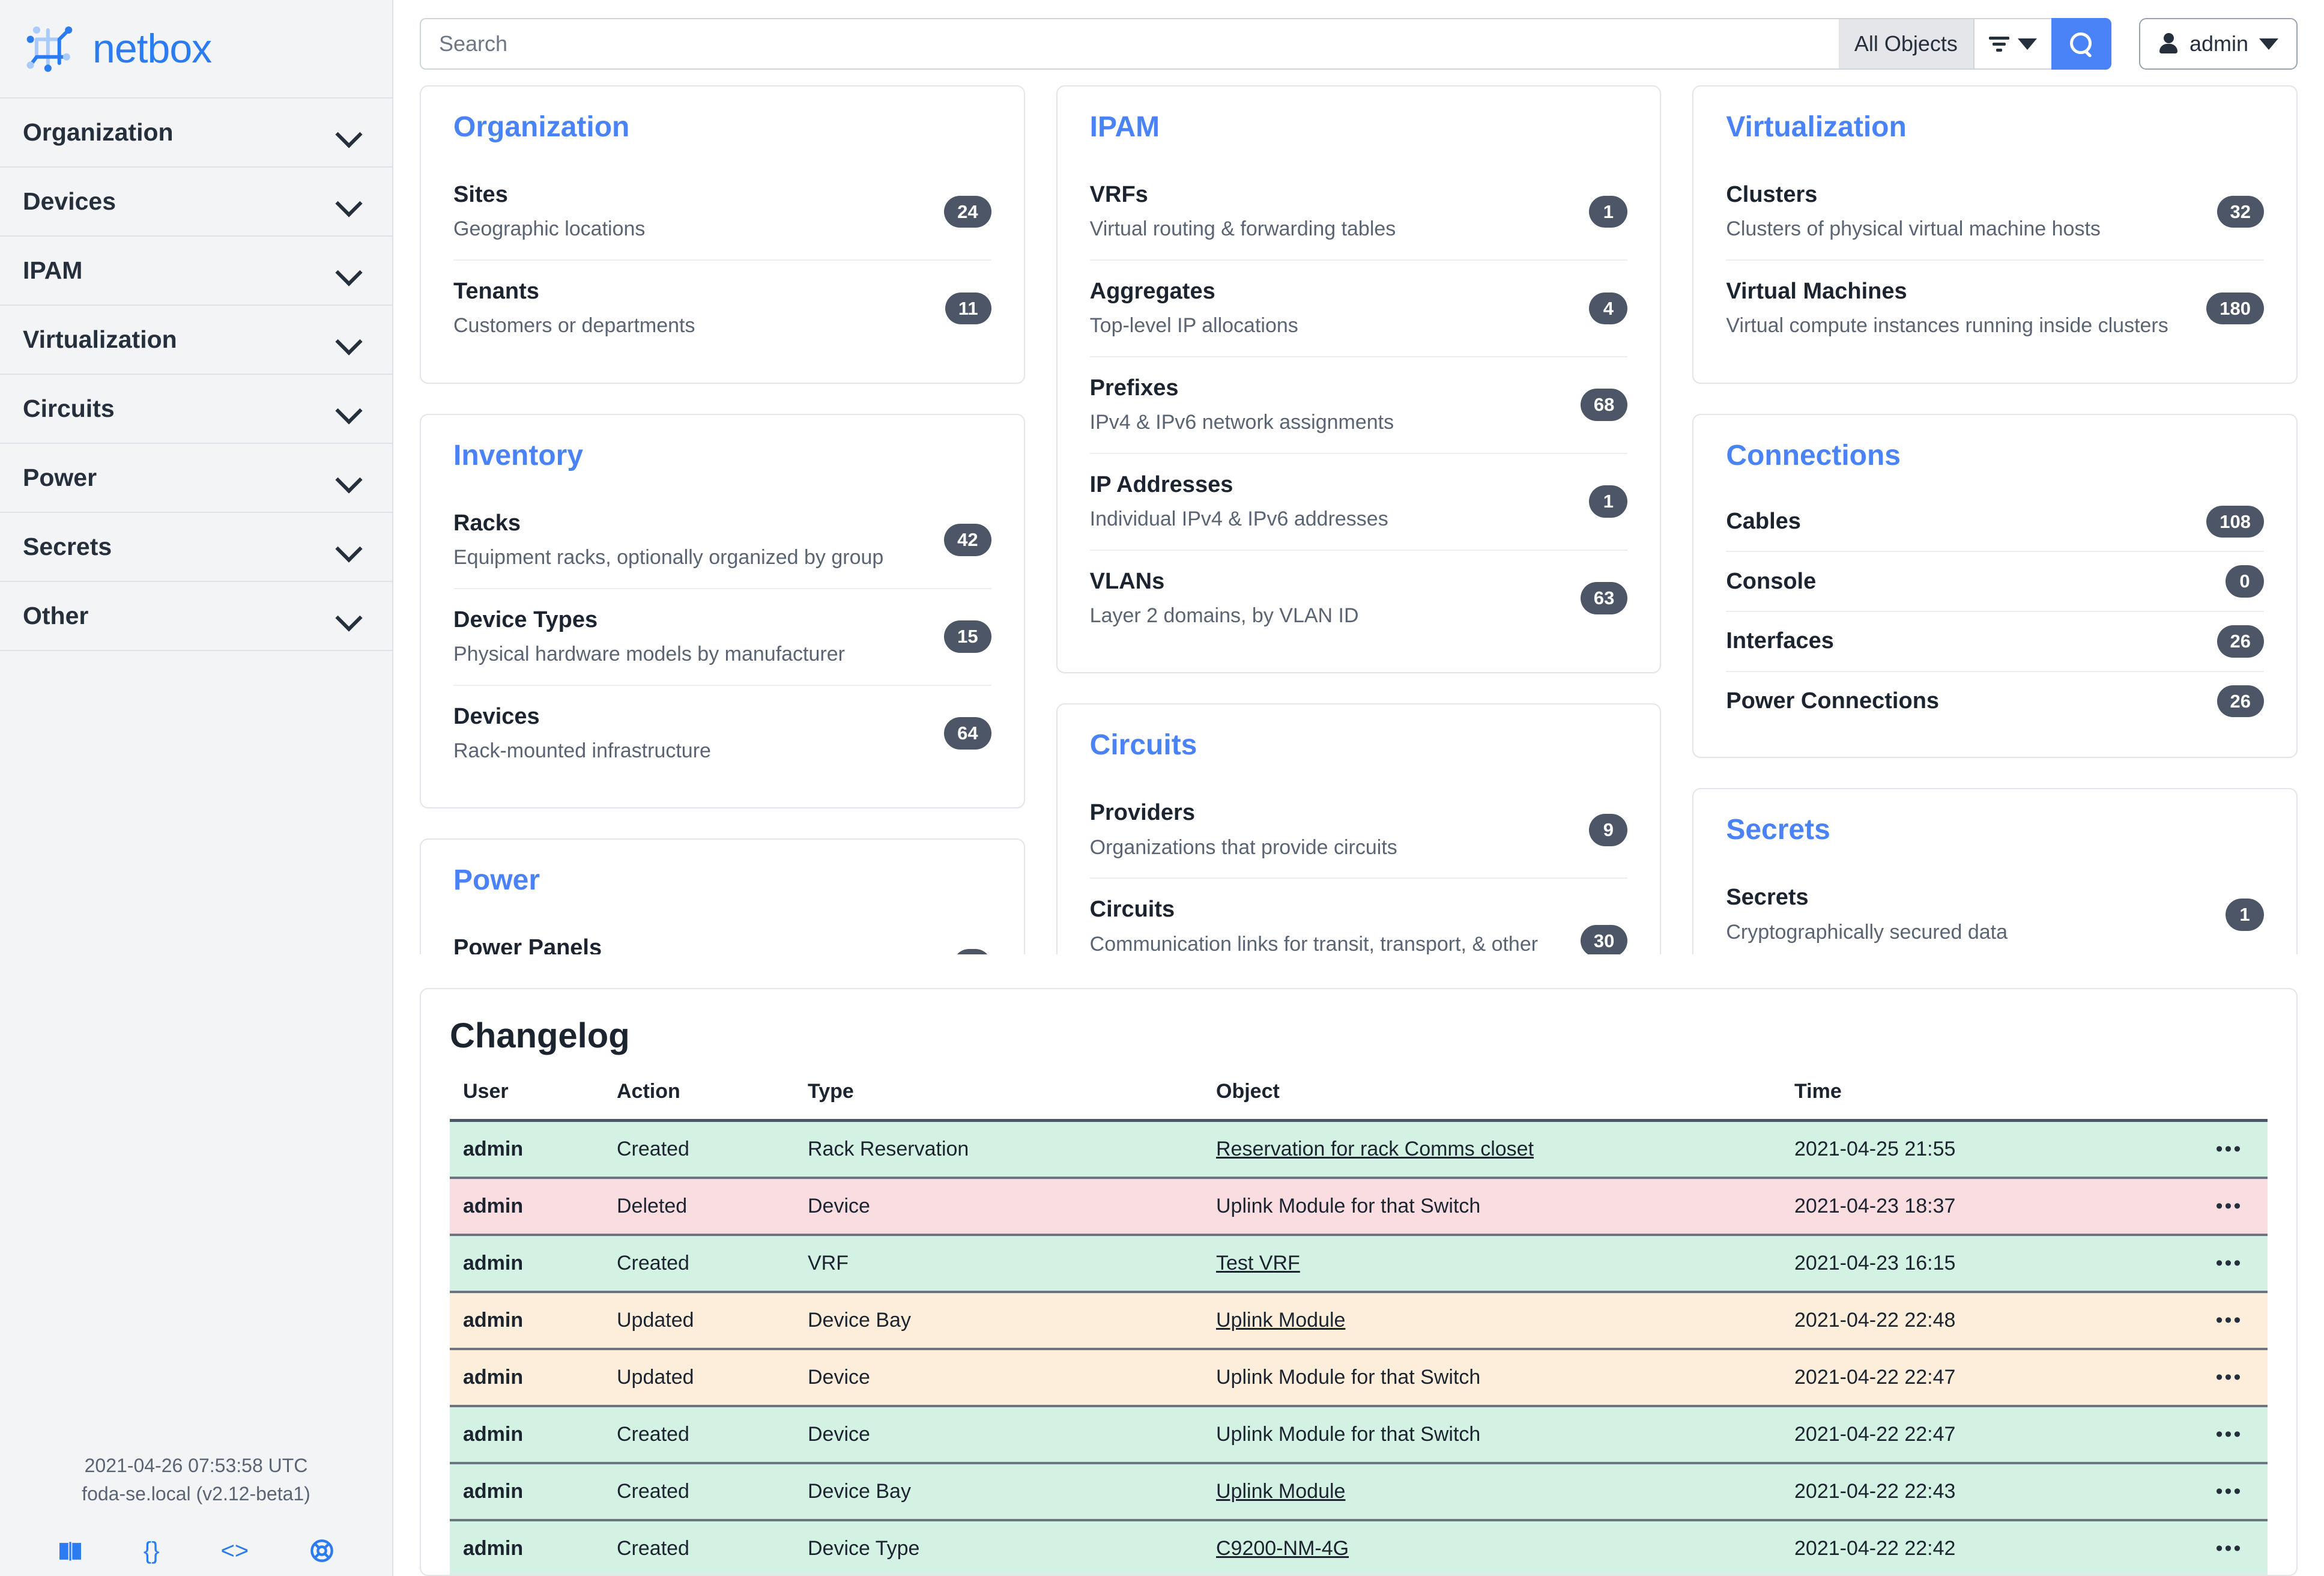 Image resolution: width=2324 pixels, height=1576 pixels. I want to click on card-title: Power, so click(497, 880).